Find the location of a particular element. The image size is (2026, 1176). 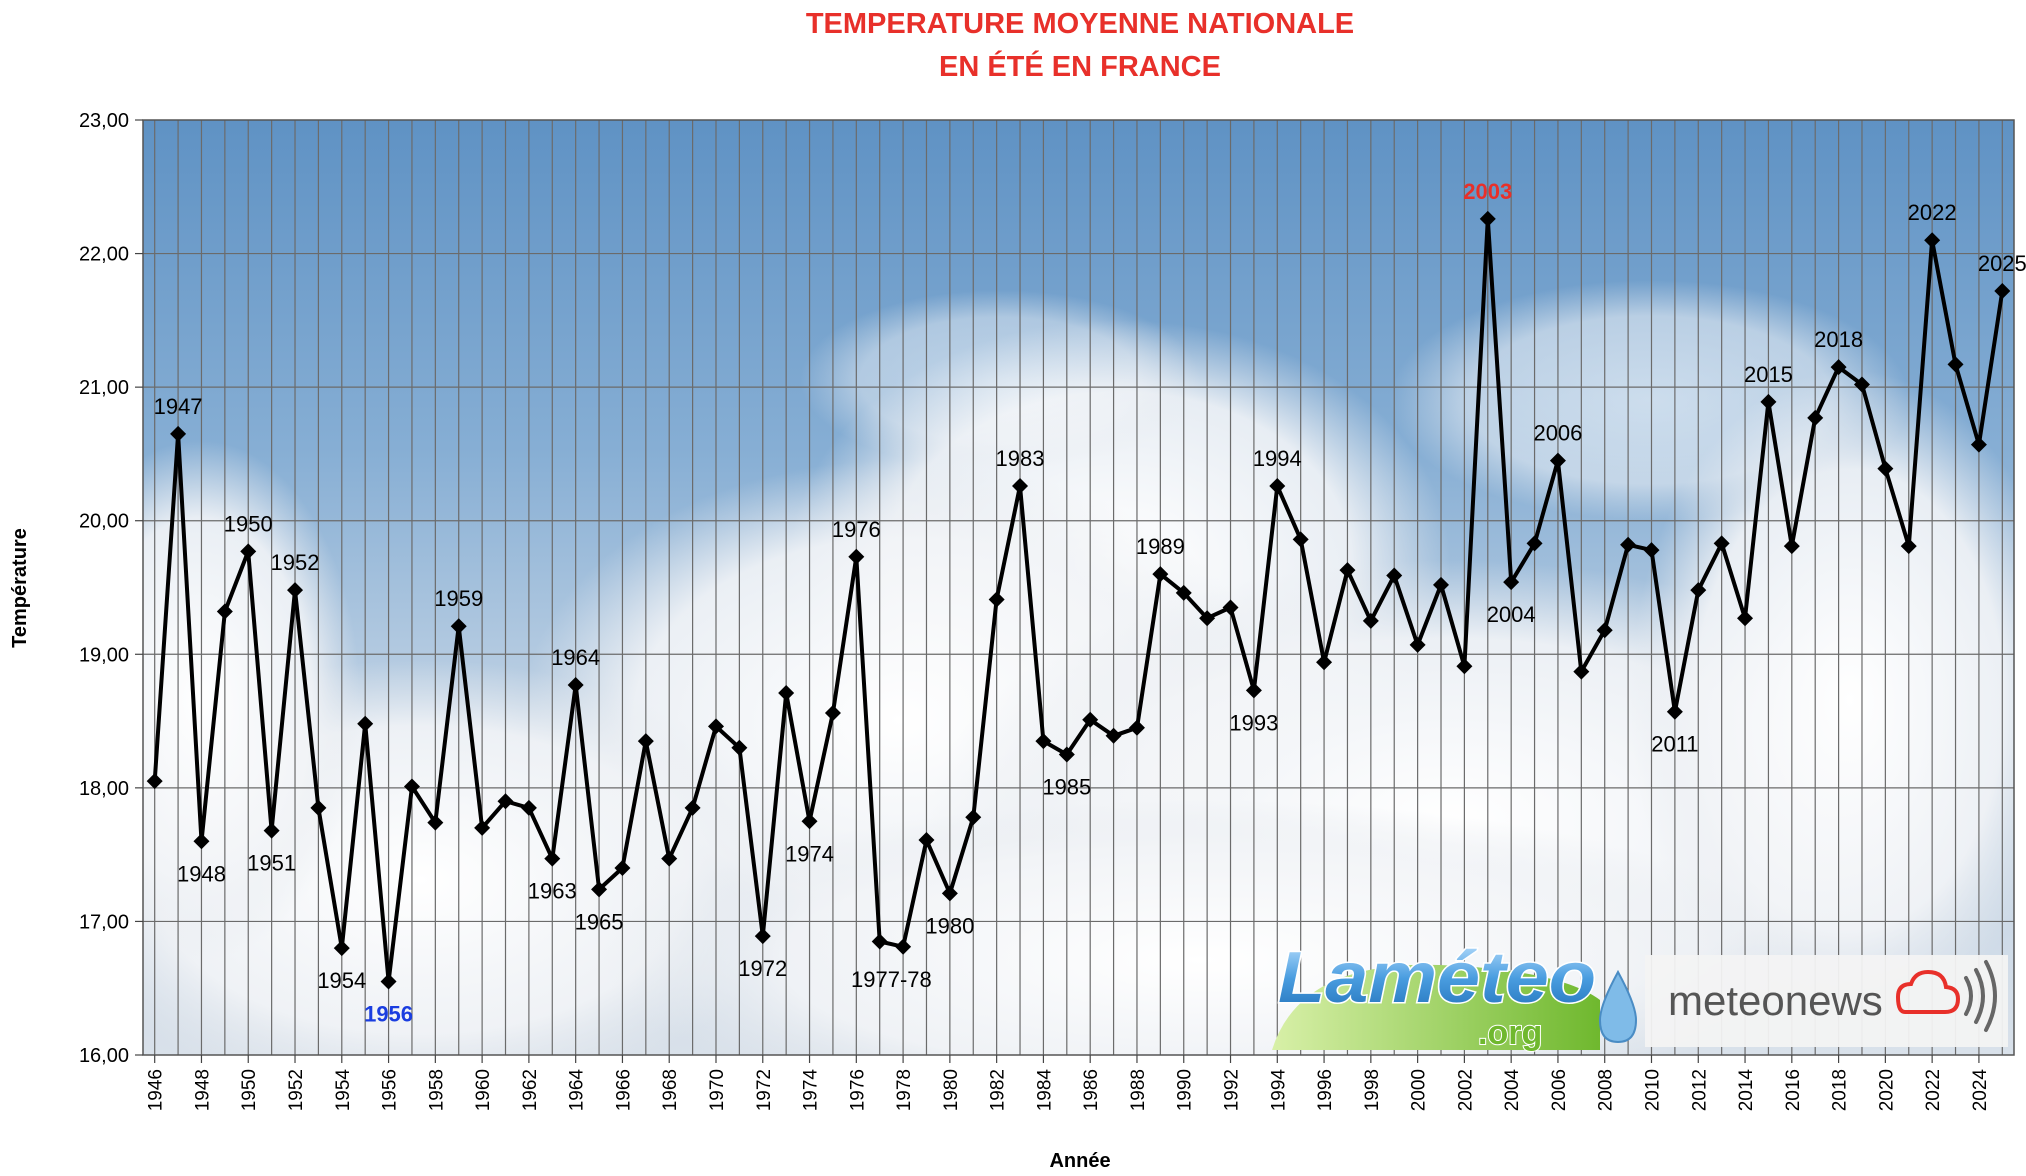

x-tick-label: 1958 is located at coordinates (436, 1090).